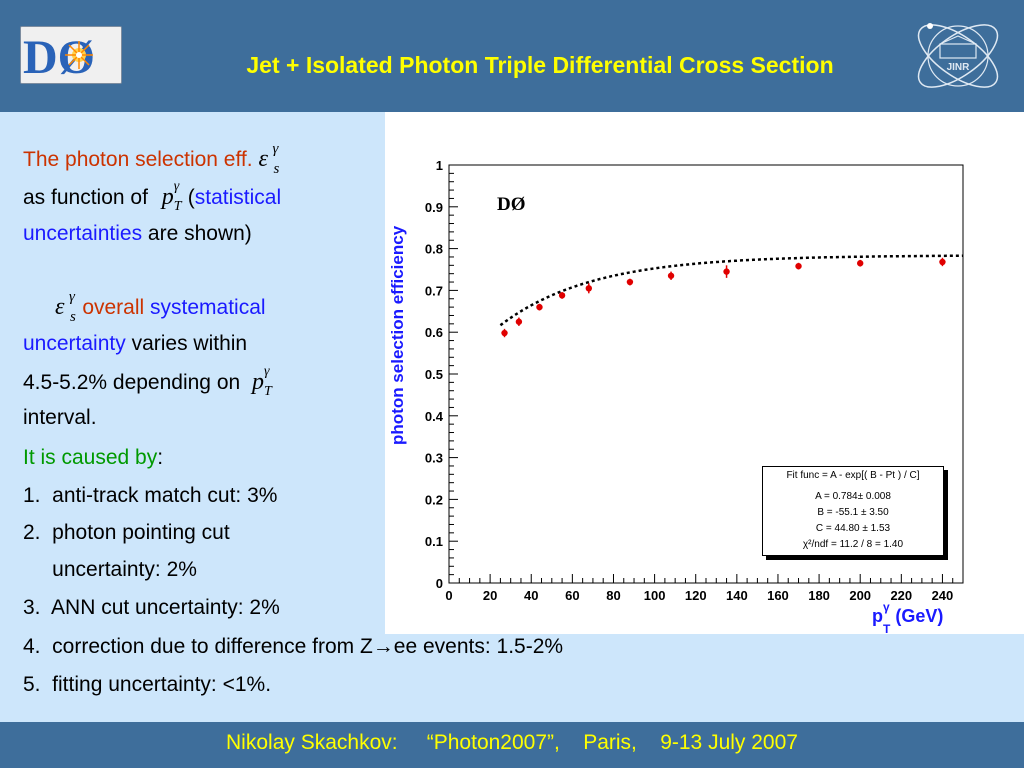 The height and width of the screenshot is (768, 1024). Describe the element at coordinates (83, 233) in the screenshot. I see `text-uncertainties: uncertainties` at that location.